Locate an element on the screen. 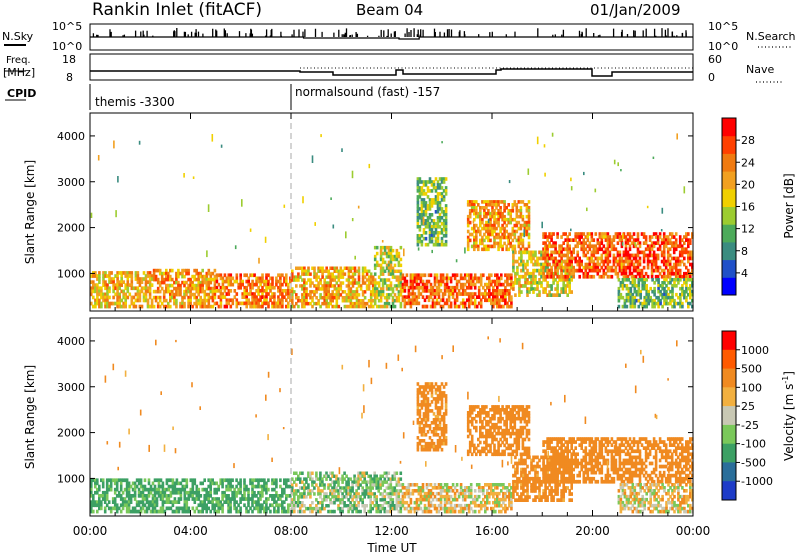 Image resolution: width=800 pixels, height=554 pixels. station-title: Rankin Inlet (fitACF) is located at coordinates (177, 10).